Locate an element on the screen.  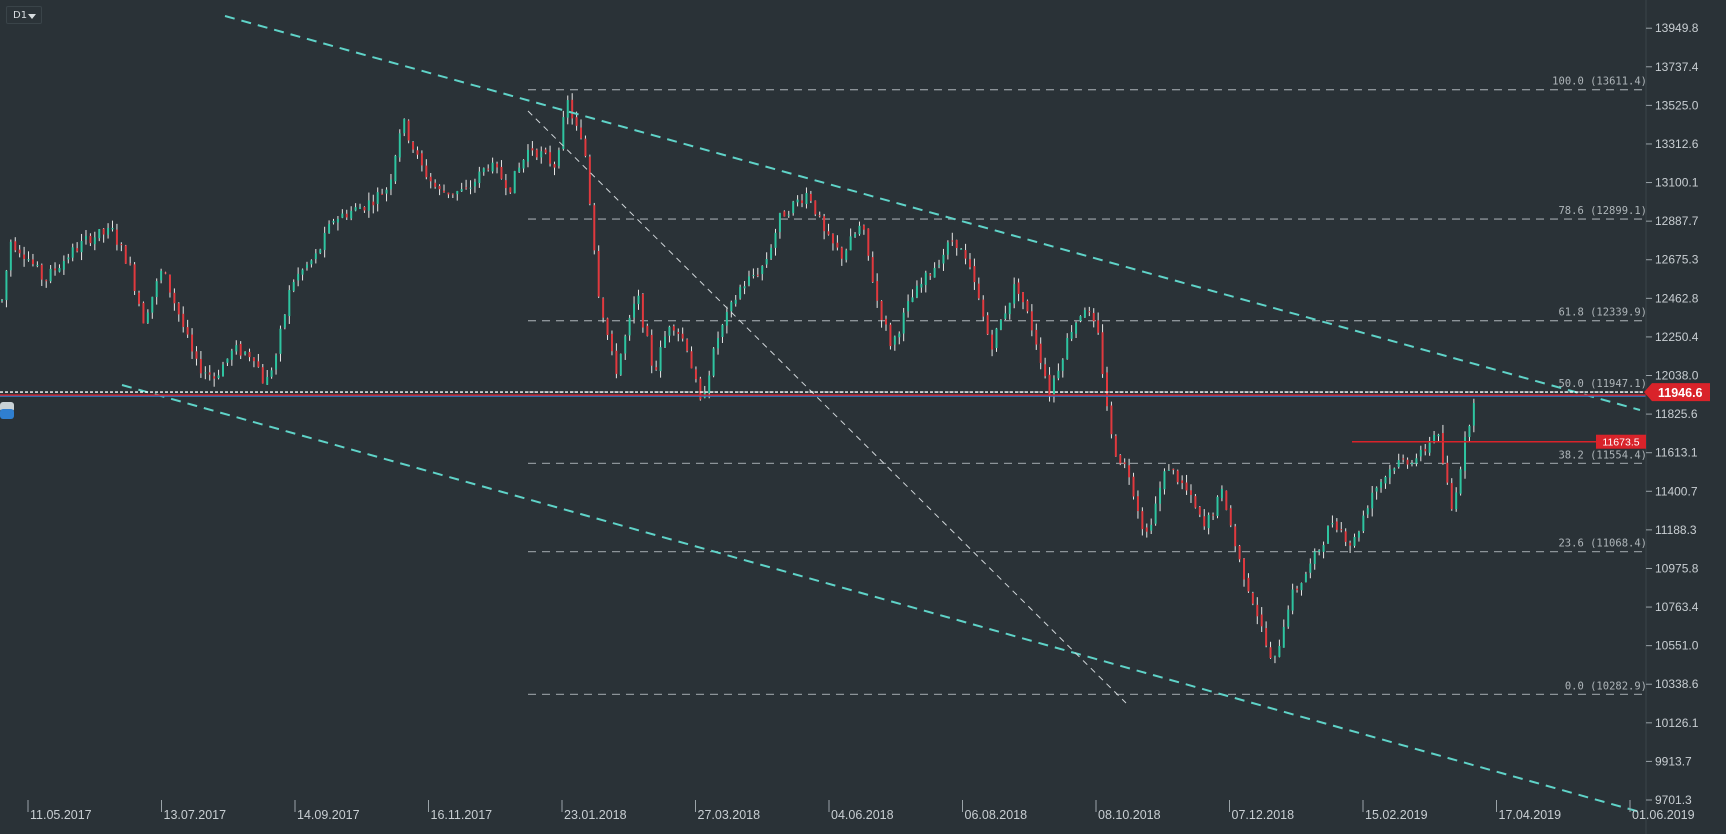
horizontal-level-badge is located at coordinates (1621, 441).